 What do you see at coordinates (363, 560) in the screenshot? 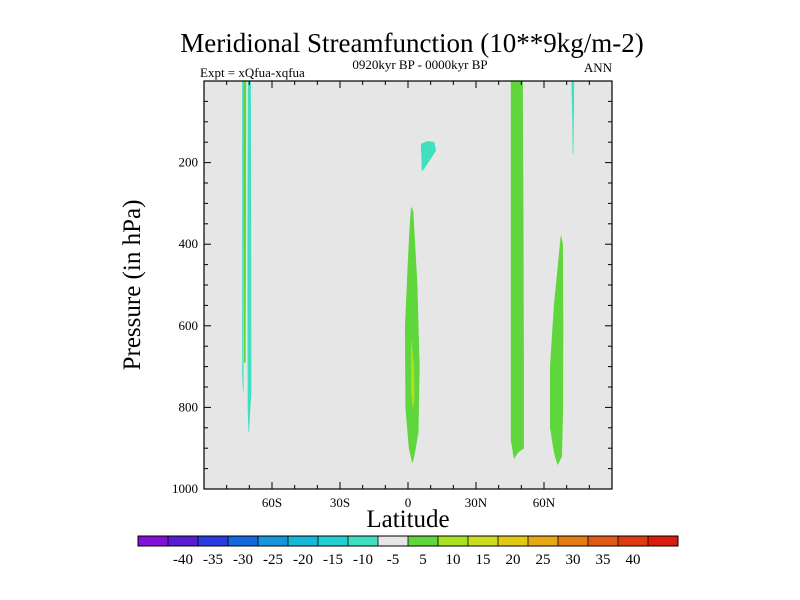
I see `colorbar-label: -10` at bounding box center [363, 560].